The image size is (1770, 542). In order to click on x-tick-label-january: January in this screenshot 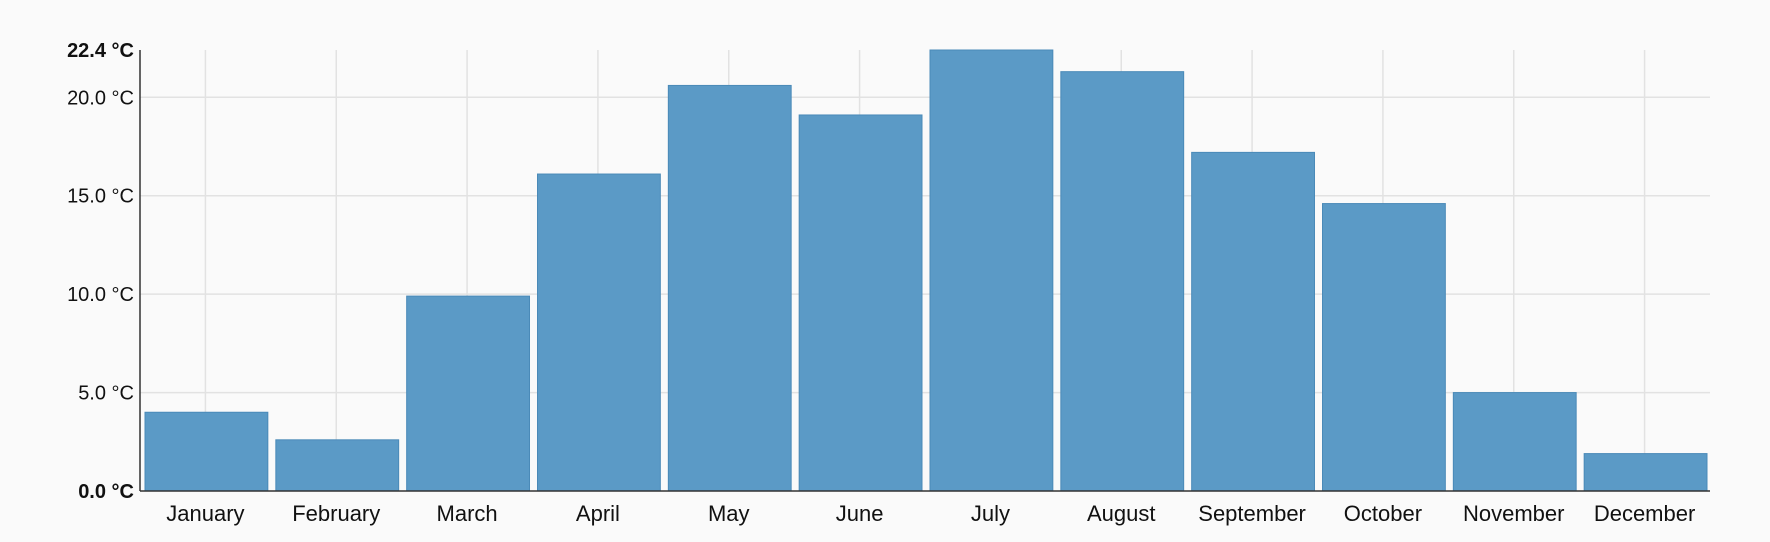, I will do `click(205, 513)`.